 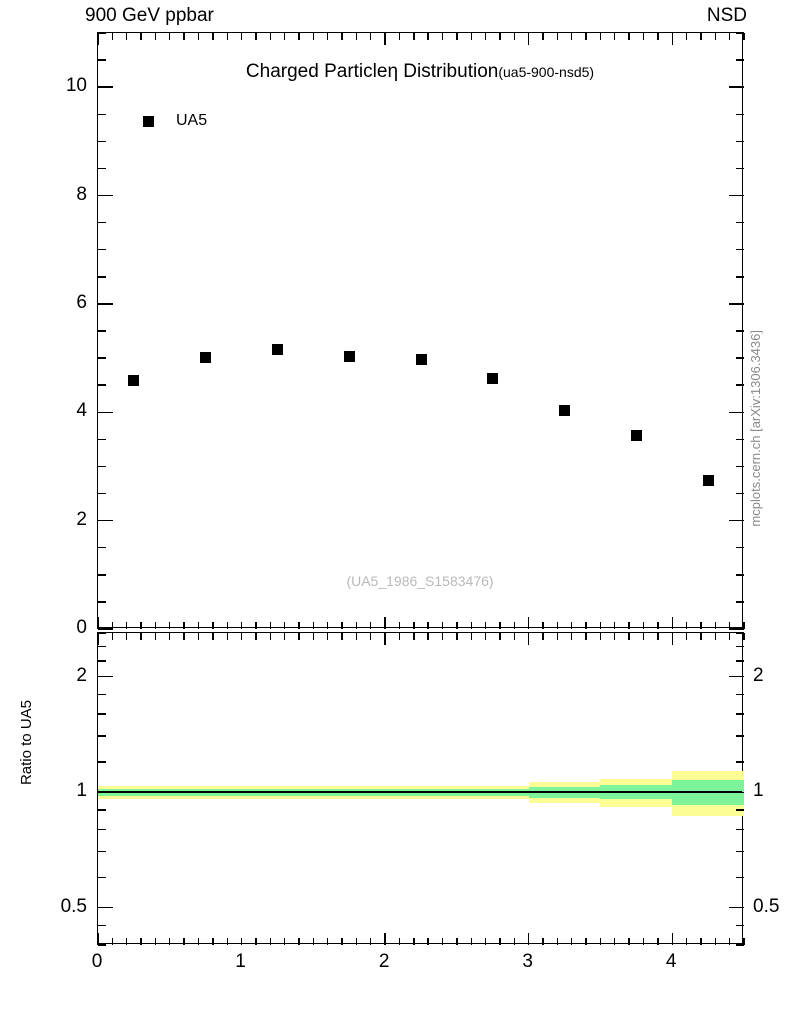 What do you see at coordinates (372, 71) in the screenshot?
I see `plot-title-main: Charged Particleη Distribution` at bounding box center [372, 71].